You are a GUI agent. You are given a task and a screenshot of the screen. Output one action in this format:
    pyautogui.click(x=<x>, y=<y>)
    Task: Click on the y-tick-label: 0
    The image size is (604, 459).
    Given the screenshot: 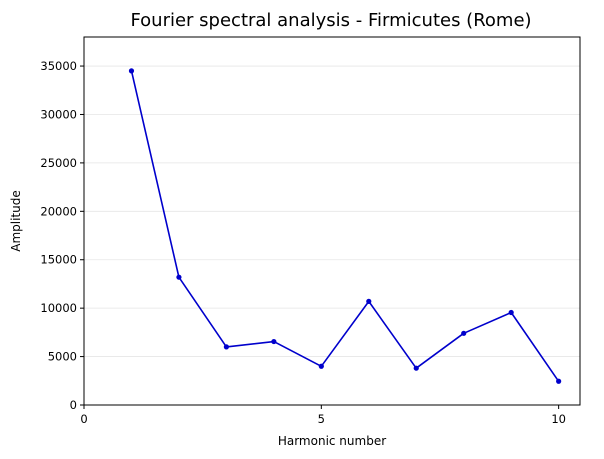 What is the action you would take?
    pyautogui.click(x=73, y=405)
    